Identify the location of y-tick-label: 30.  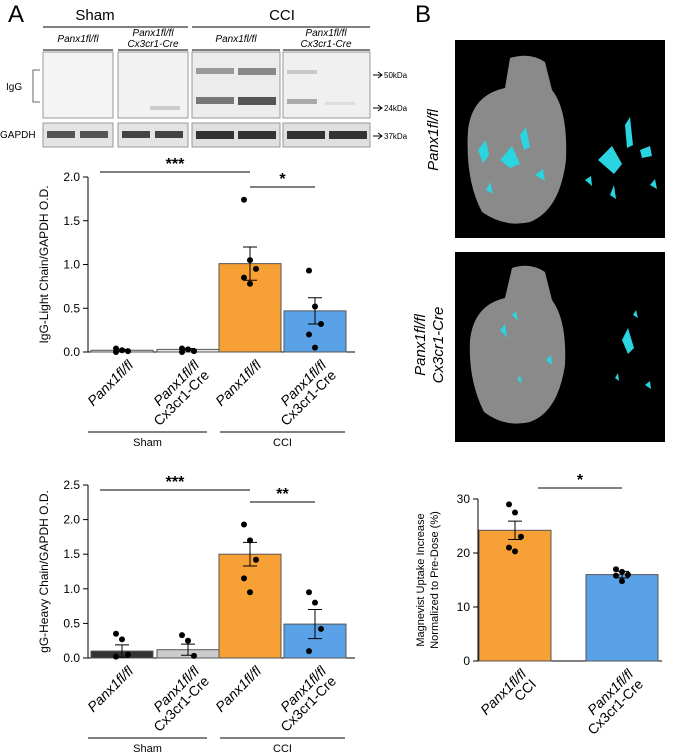
(464, 499).